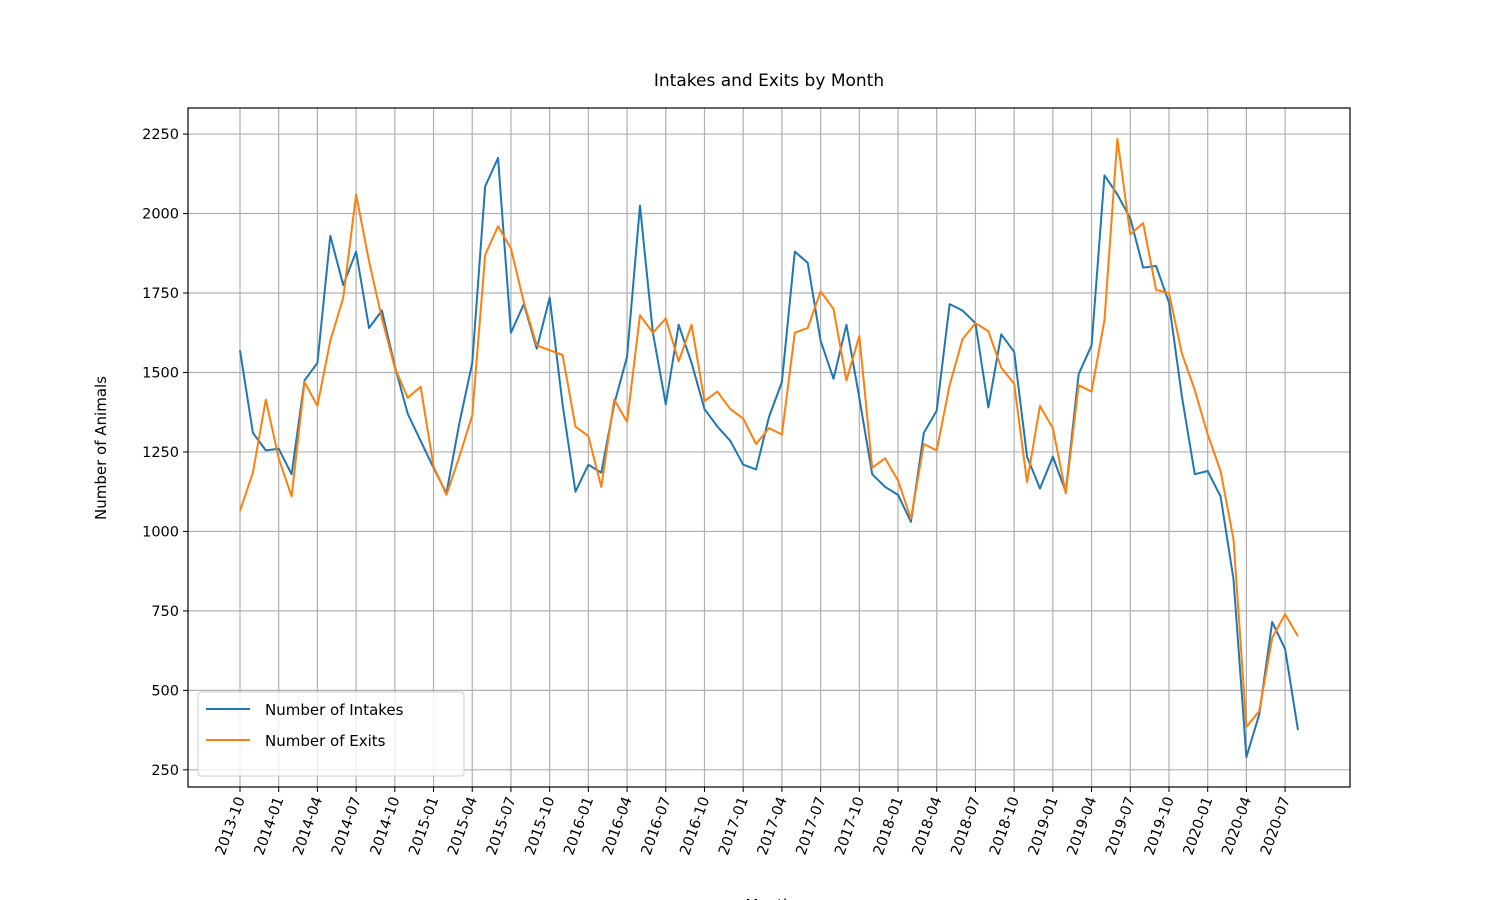 Image resolution: width=1500 pixels, height=900 pixels. I want to click on x-axis-label: Month, so click(768, 898).